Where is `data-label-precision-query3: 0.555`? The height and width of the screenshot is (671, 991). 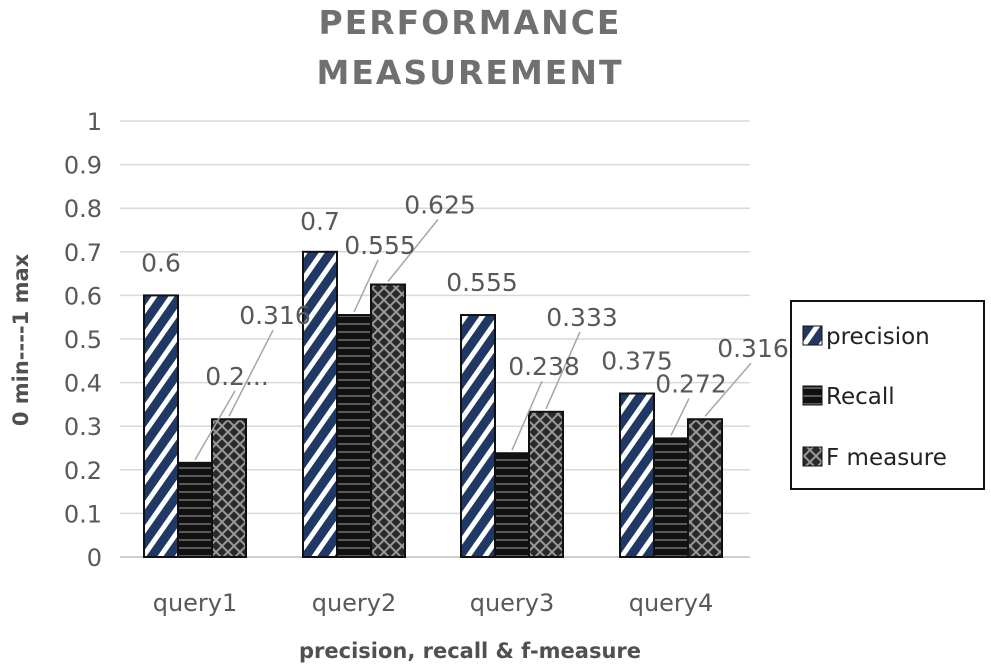 data-label-precision-query3: 0.555 is located at coordinates (482, 282).